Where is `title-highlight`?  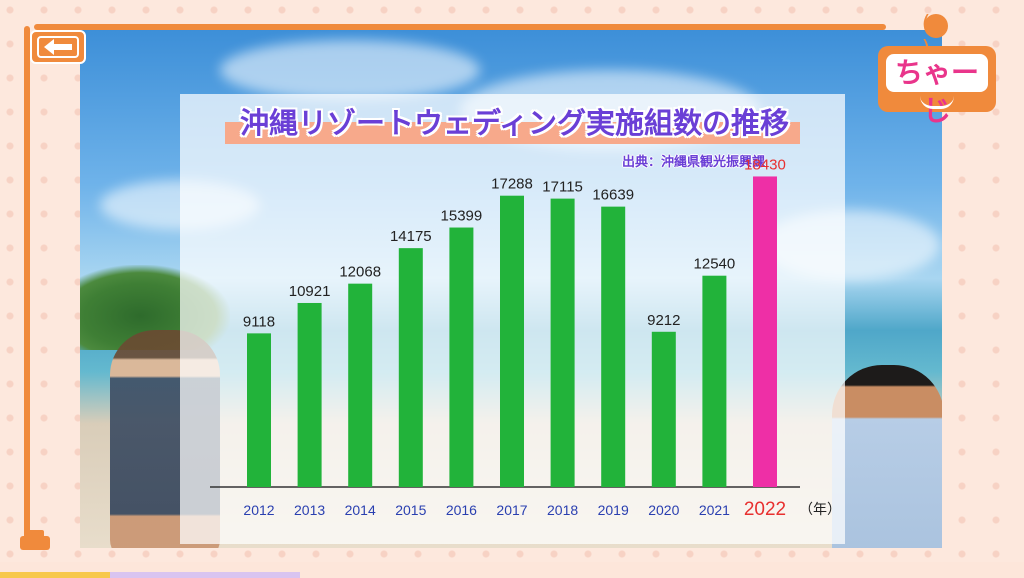 title-highlight is located at coordinates (512, 133).